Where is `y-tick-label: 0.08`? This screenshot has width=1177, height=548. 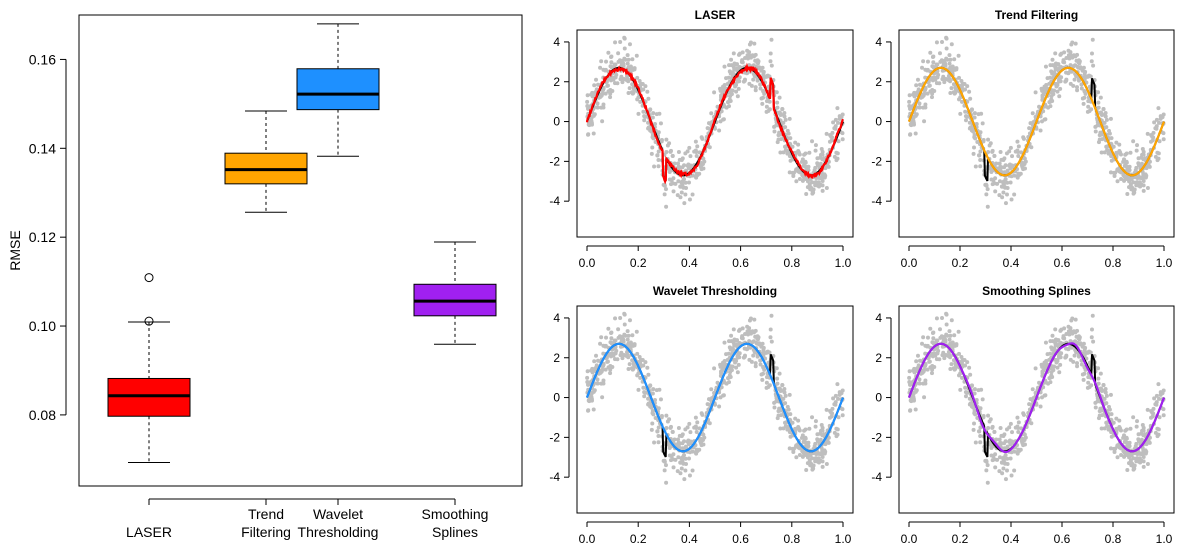
y-tick-label: 0.08 is located at coordinates (42, 415).